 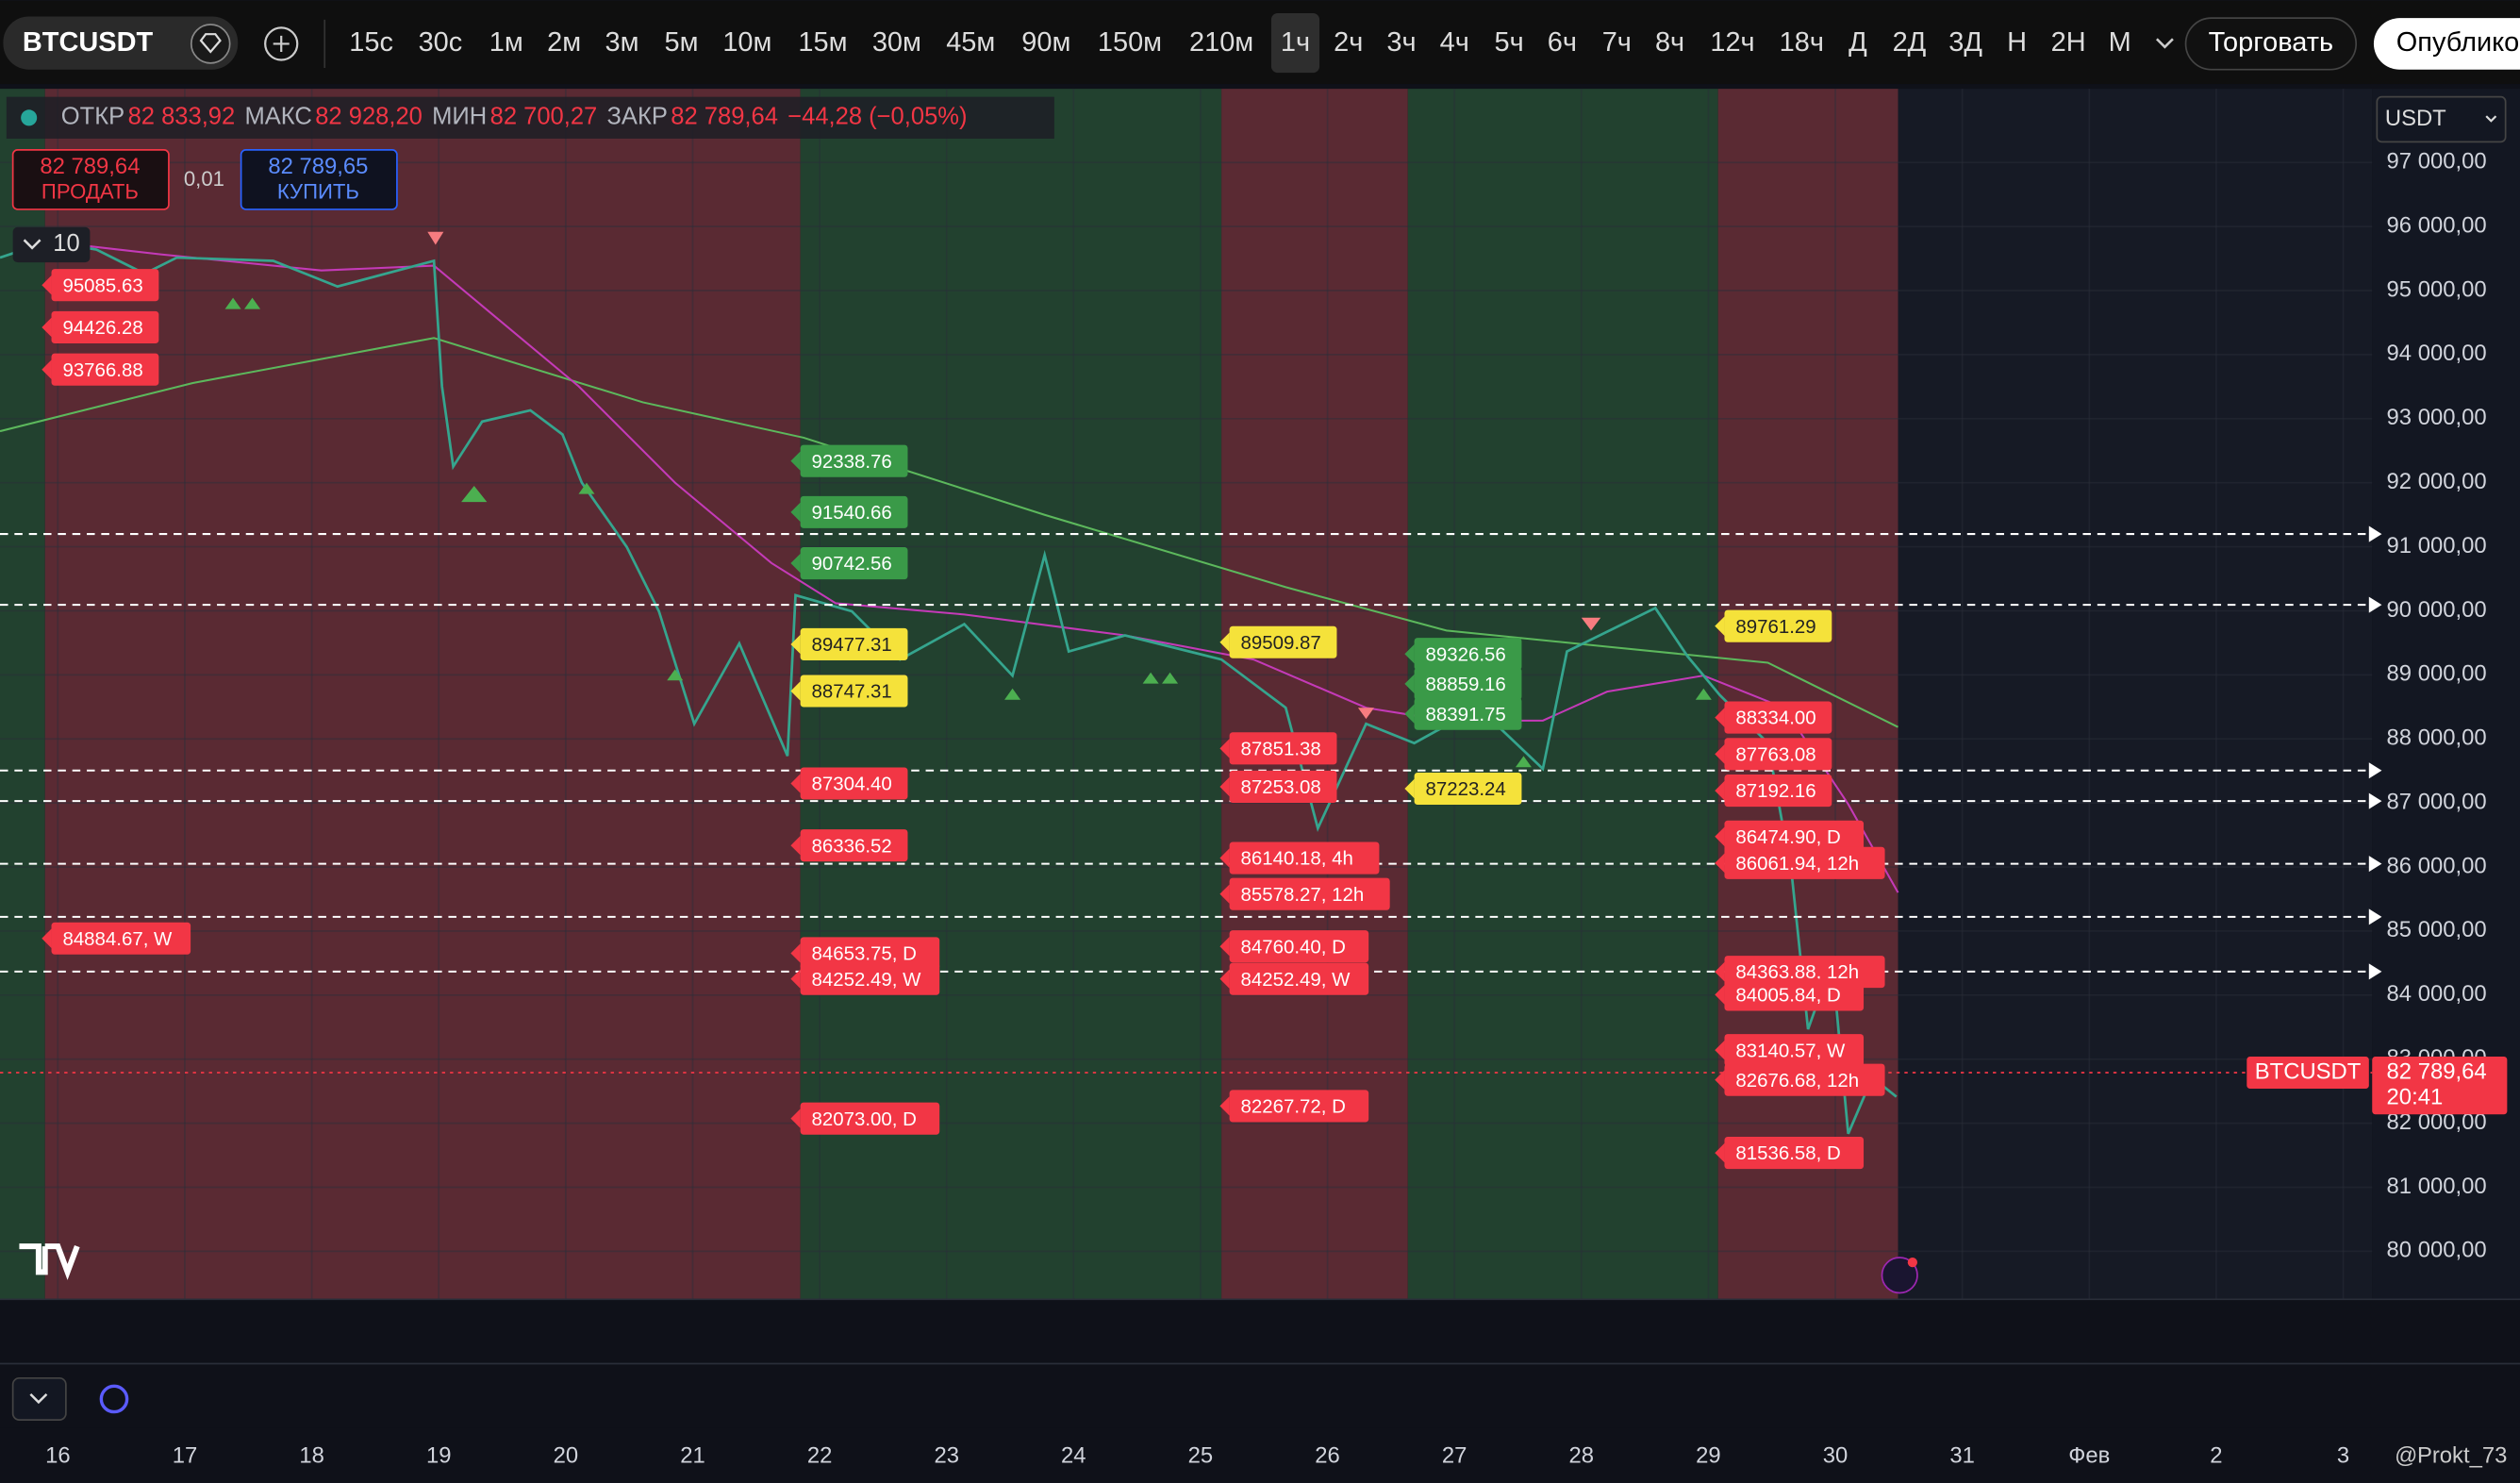 What do you see at coordinates (822, 43) in the screenshot?
I see `interval: 15м` at bounding box center [822, 43].